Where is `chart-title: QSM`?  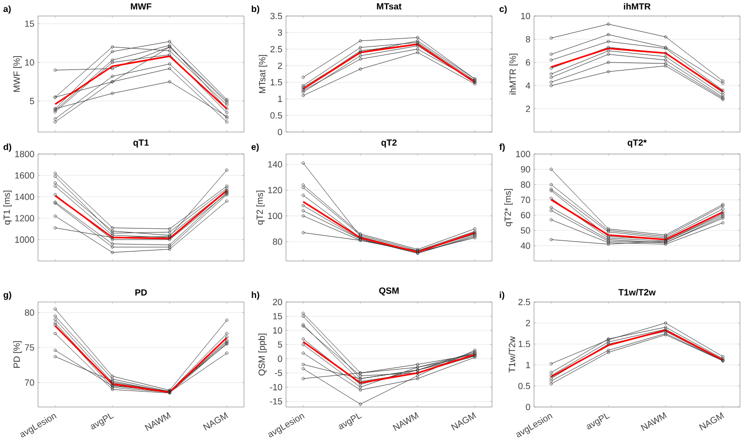
chart-title: QSM is located at coordinates (389, 291).